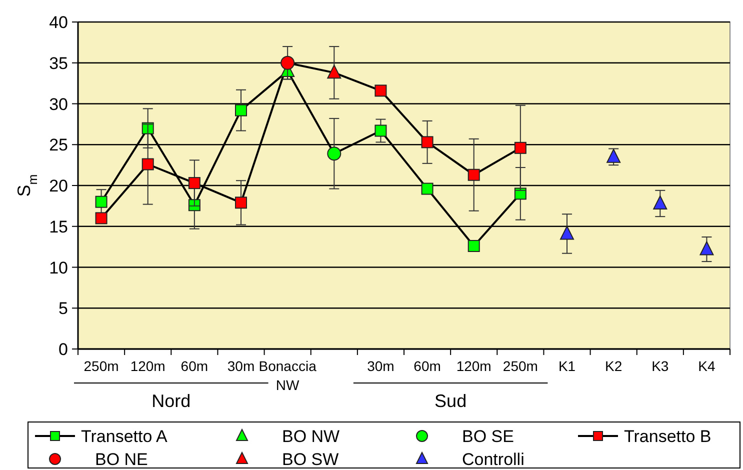 The height and width of the screenshot is (470, 743). What do you see at coordinates (488, 436) in the screenshot?
I see `legend-label: BO SE` at bounding box center [488, 436].